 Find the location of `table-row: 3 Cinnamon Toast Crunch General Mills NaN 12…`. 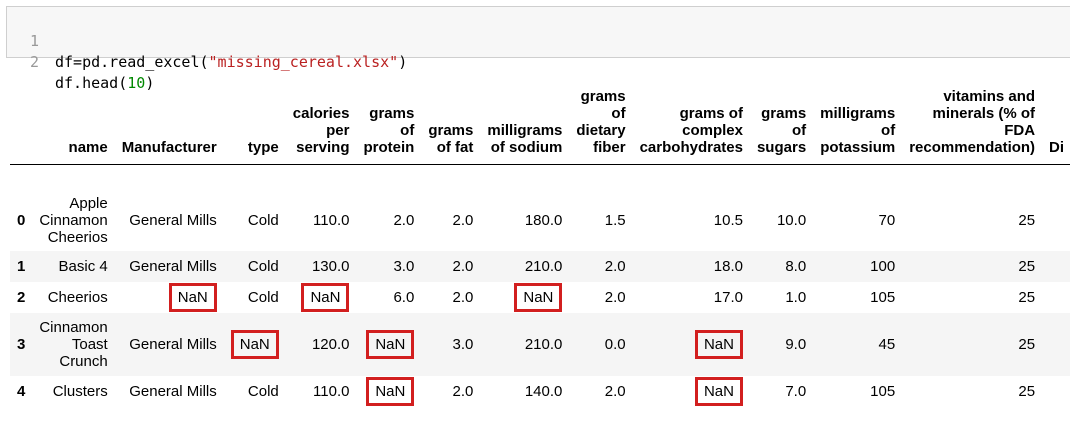

table-row: 3 Cinnamon Toast Crunch General Mills NaN 12… is located at coordinates (540, 344).